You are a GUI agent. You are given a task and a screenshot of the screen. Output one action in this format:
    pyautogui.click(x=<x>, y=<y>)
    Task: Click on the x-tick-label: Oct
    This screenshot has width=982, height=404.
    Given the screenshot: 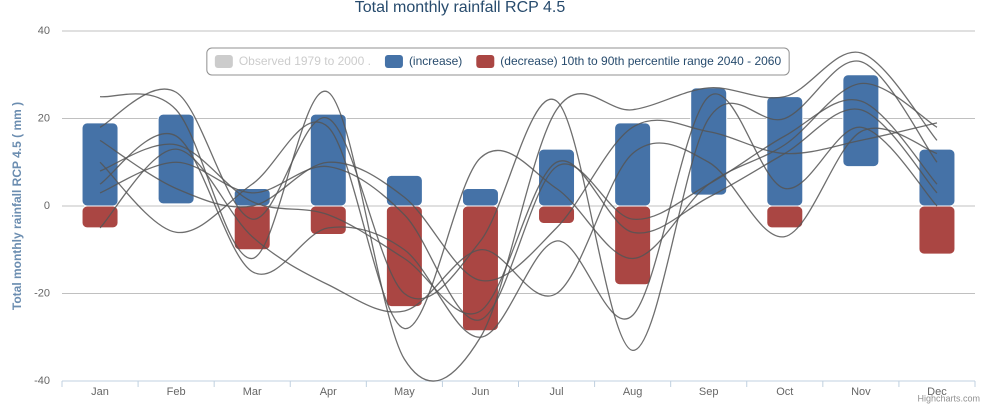 What is the action you would take?
    pyautogui.click(x=784, y=392)
    